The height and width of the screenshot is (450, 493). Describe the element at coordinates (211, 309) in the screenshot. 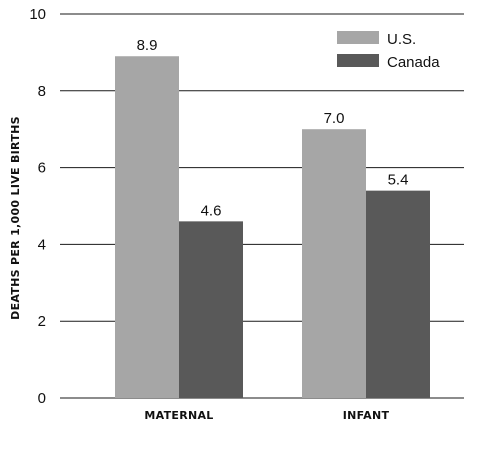

I see `bar-canada-maternal` at that location.